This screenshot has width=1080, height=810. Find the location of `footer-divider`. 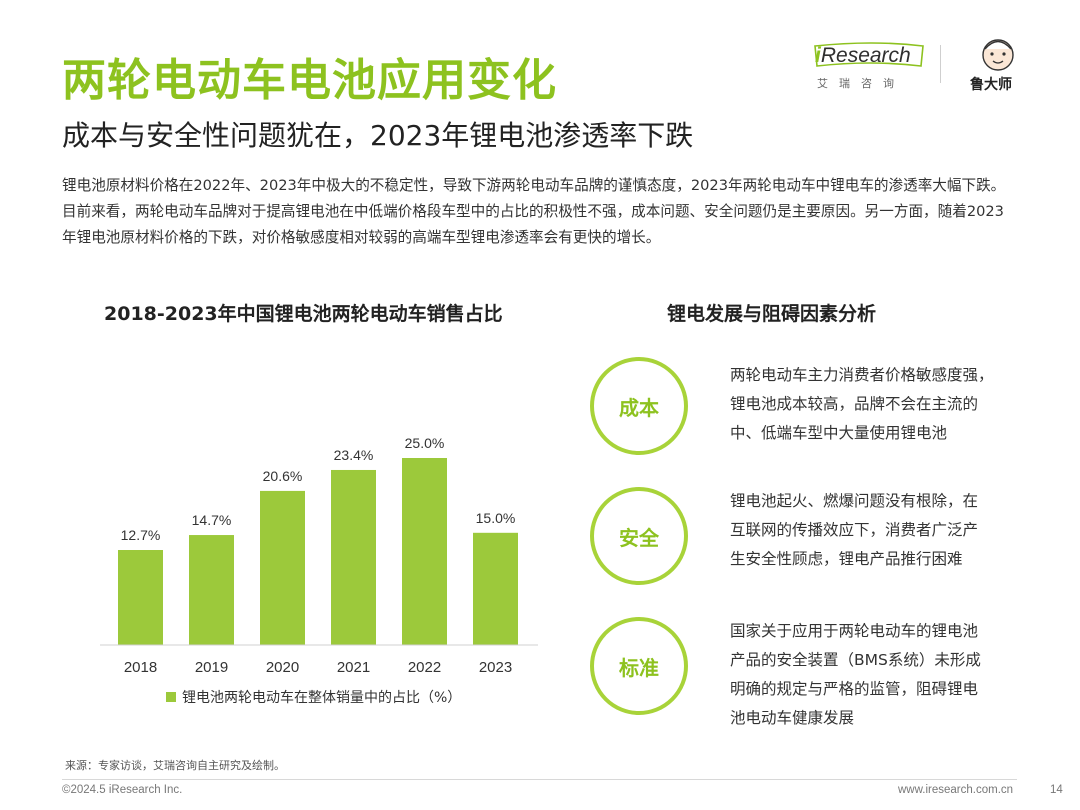

footer-divider is located at coordinates (539, 779).